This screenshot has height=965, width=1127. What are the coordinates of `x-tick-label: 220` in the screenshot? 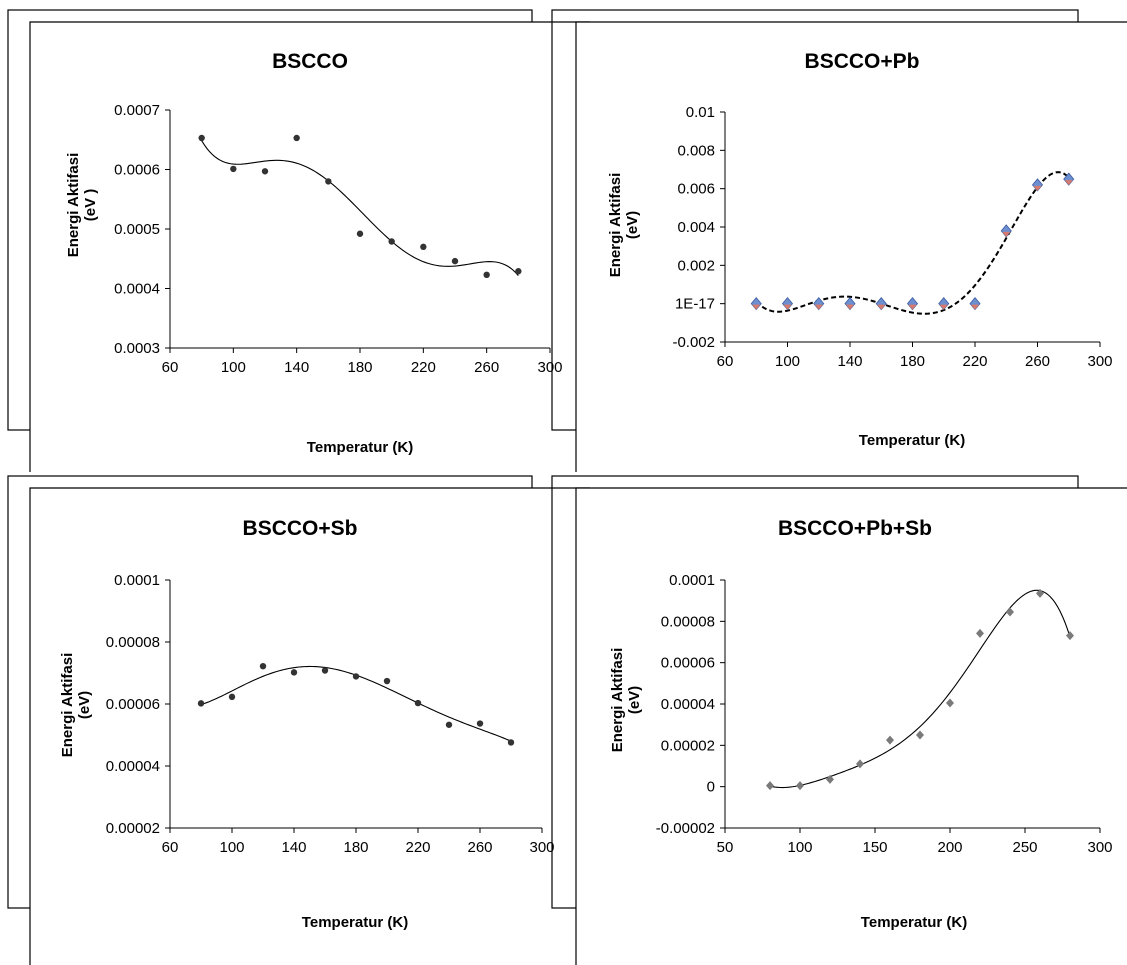 It's located at (974, 361).